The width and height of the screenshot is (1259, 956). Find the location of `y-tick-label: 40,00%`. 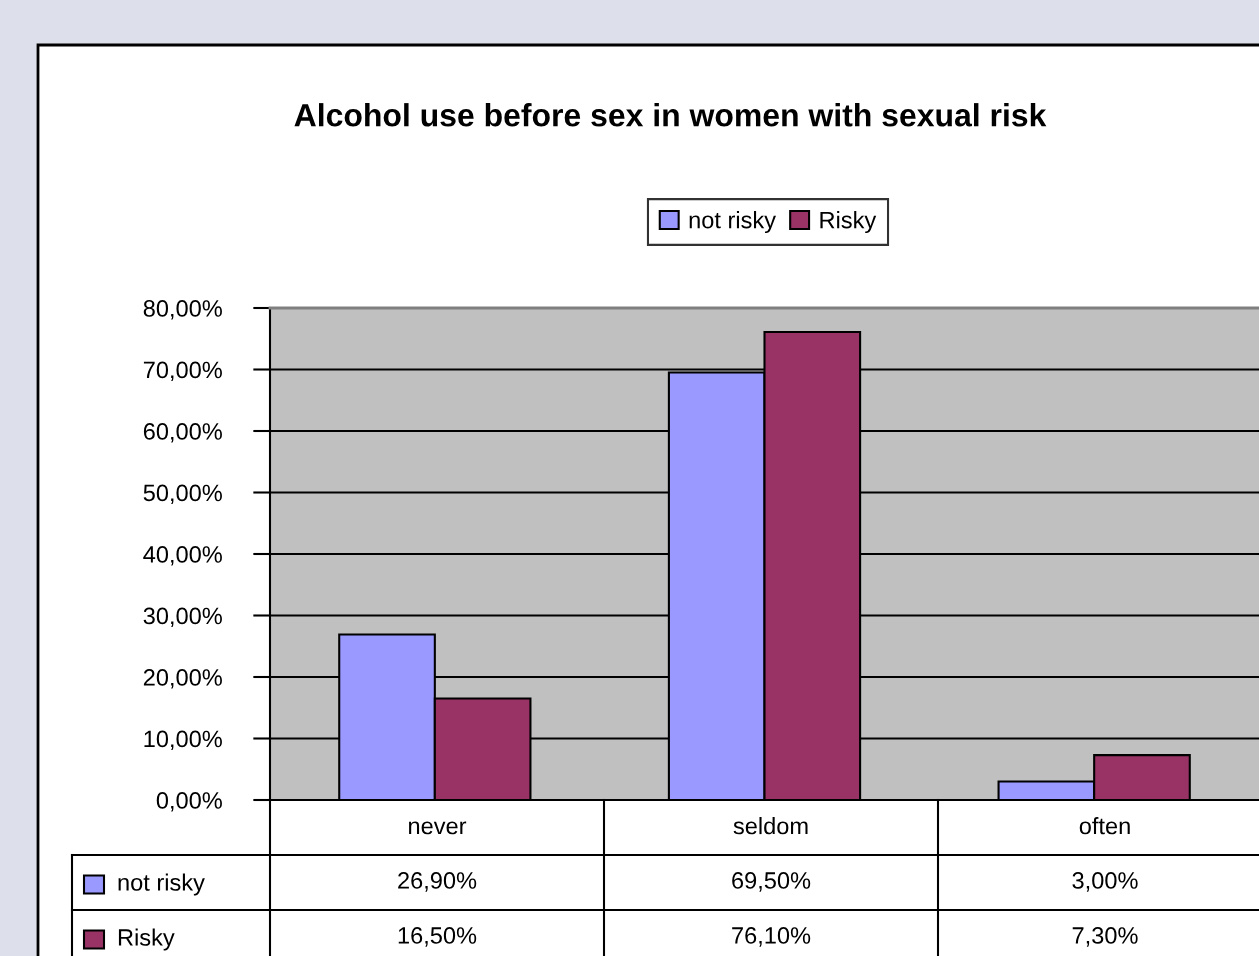

y-tick-label: 40,00% is located at coordinates (182, 556).